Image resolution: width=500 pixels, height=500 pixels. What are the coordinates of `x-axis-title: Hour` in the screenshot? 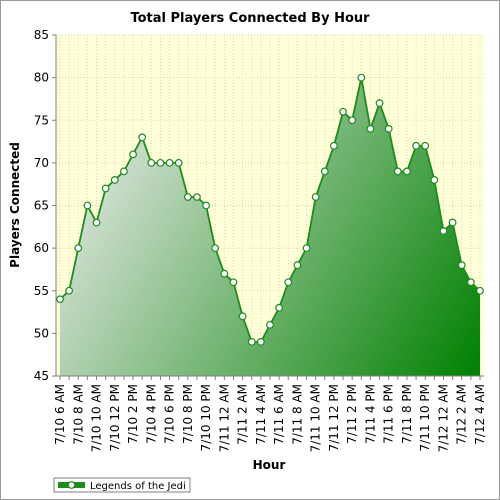 It's located at (269, 465).